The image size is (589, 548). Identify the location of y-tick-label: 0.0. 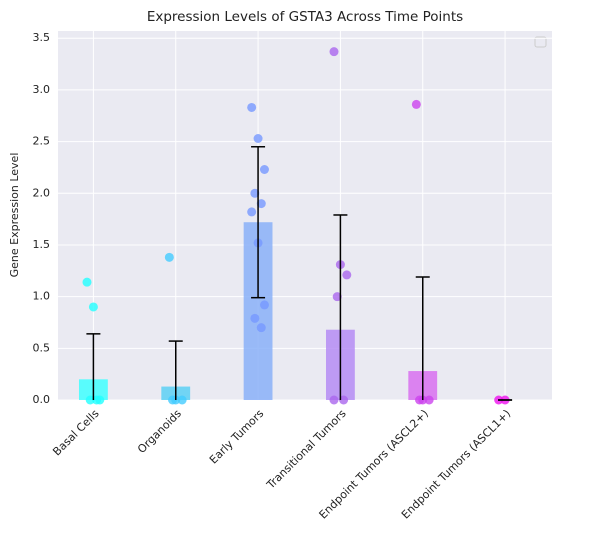
(42, 399).